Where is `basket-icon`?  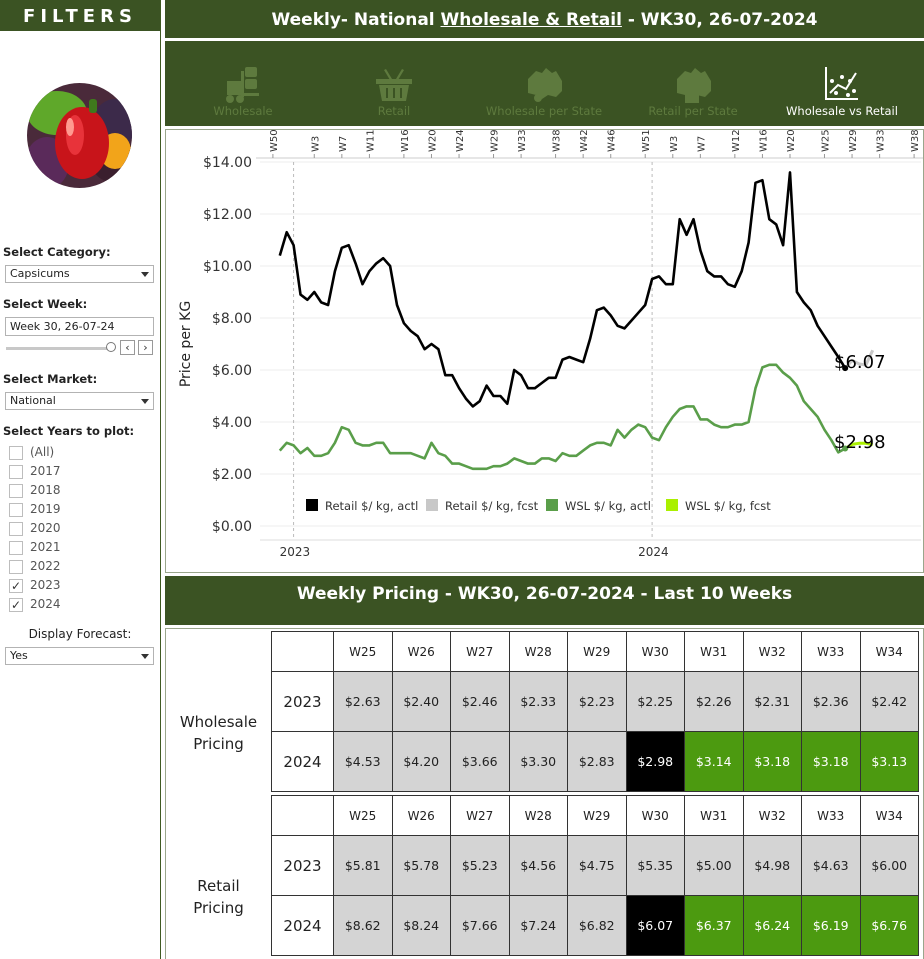 basket-icon is located at coordinates (394, 87).